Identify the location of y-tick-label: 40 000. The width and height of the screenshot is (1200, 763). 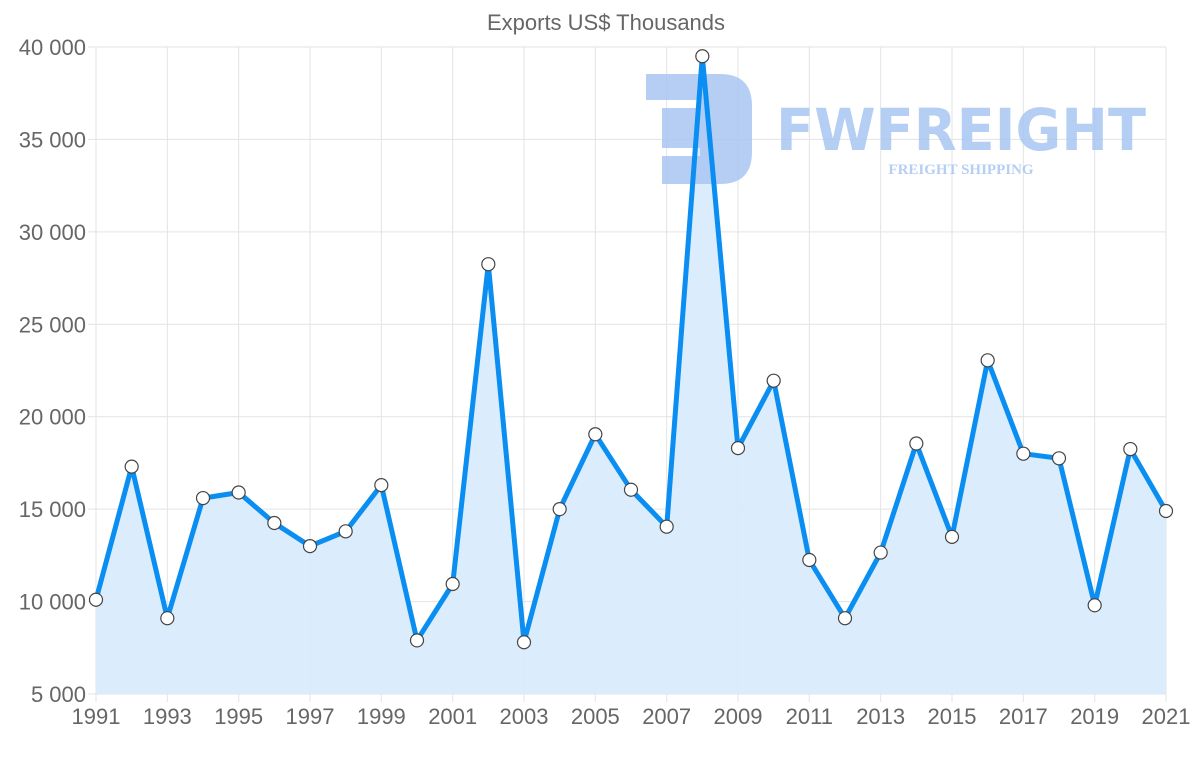
(52, 47).